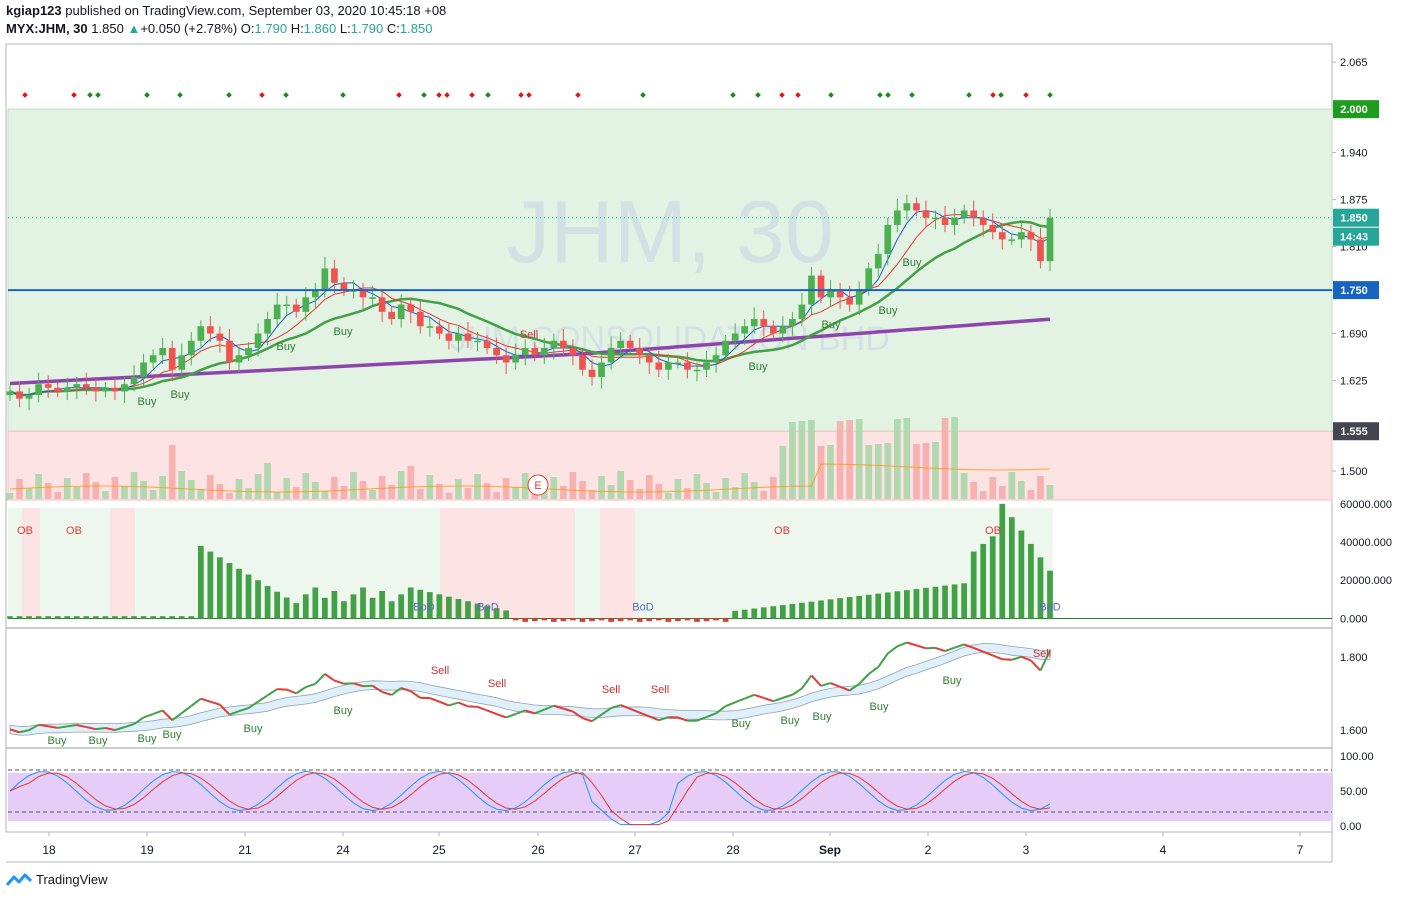 The width and height of the screenshot is (1410, 898). I want to click on time-tick-label: 25, so click(439, 850).